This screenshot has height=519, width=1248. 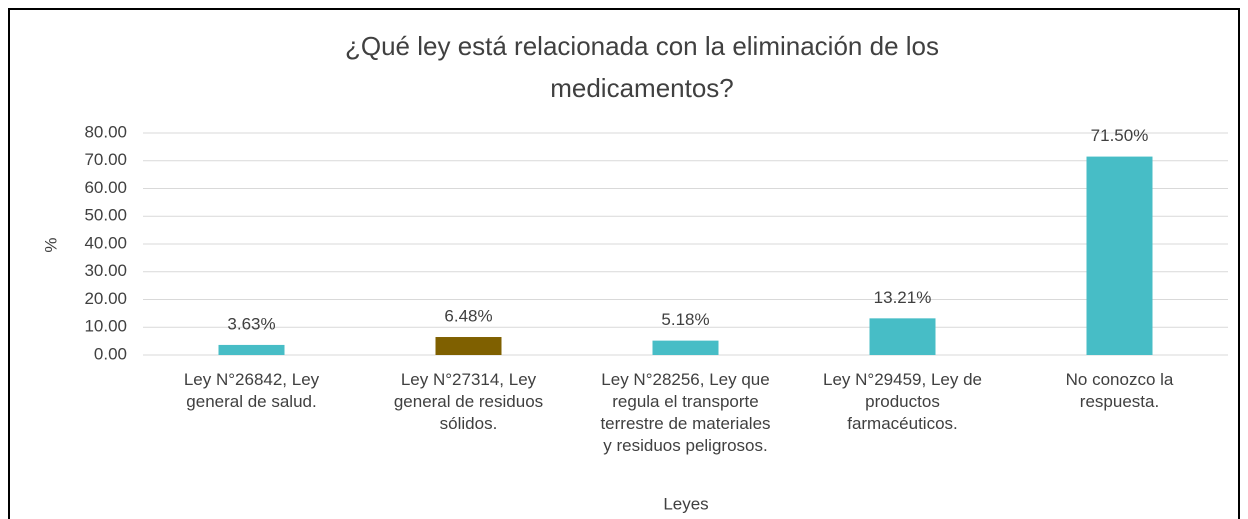 What do you see at coordinates (251, 323) in the screenshot?
I see `data-label: 3.63%` at bounding box center [251, 323].